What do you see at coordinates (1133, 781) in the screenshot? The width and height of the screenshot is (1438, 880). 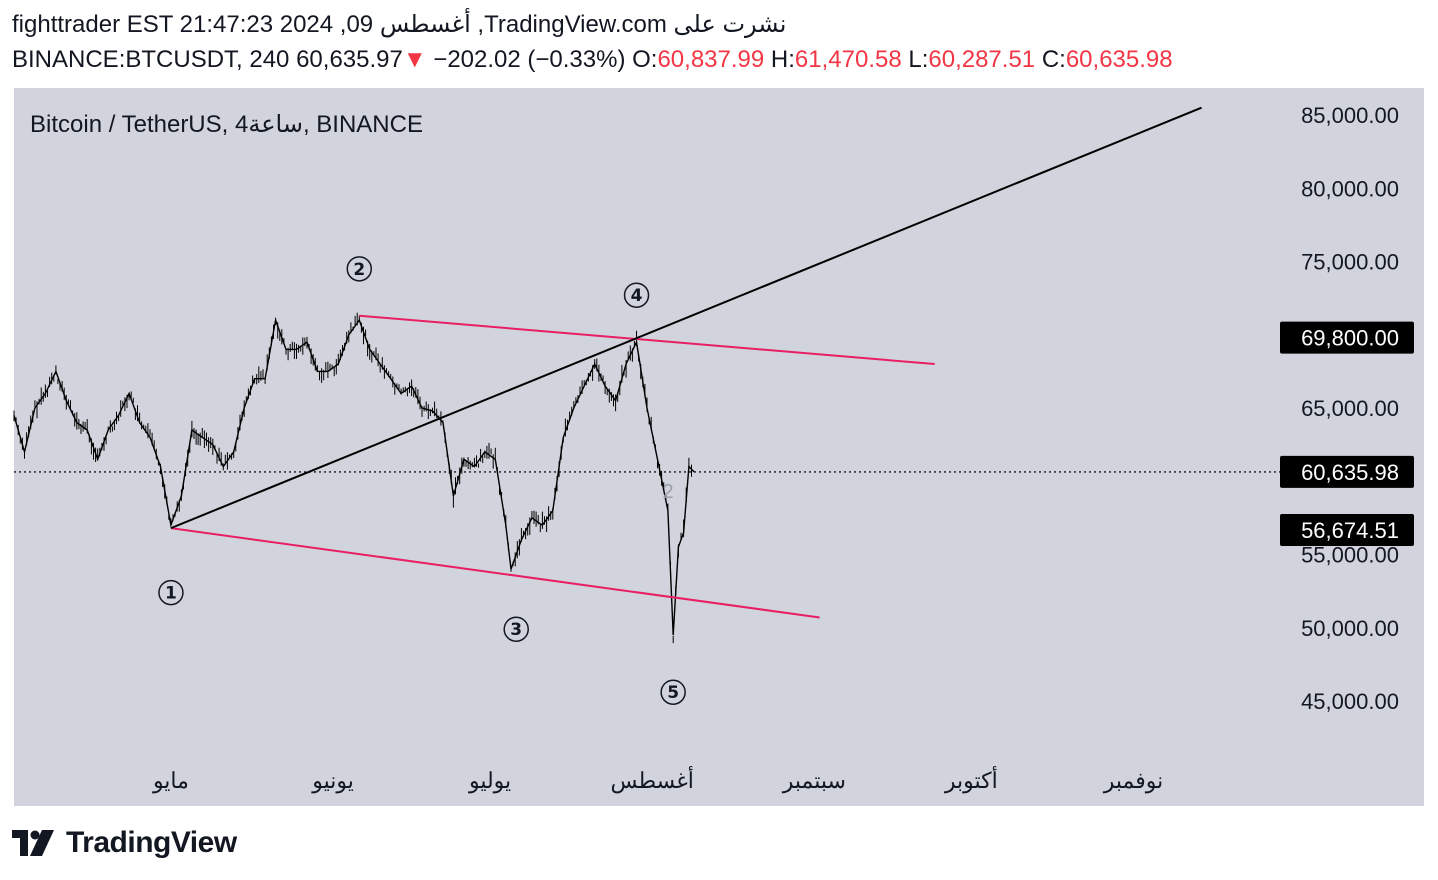 I see `x-tick-label: نوفمبر` at bounding box center [1133, 781].